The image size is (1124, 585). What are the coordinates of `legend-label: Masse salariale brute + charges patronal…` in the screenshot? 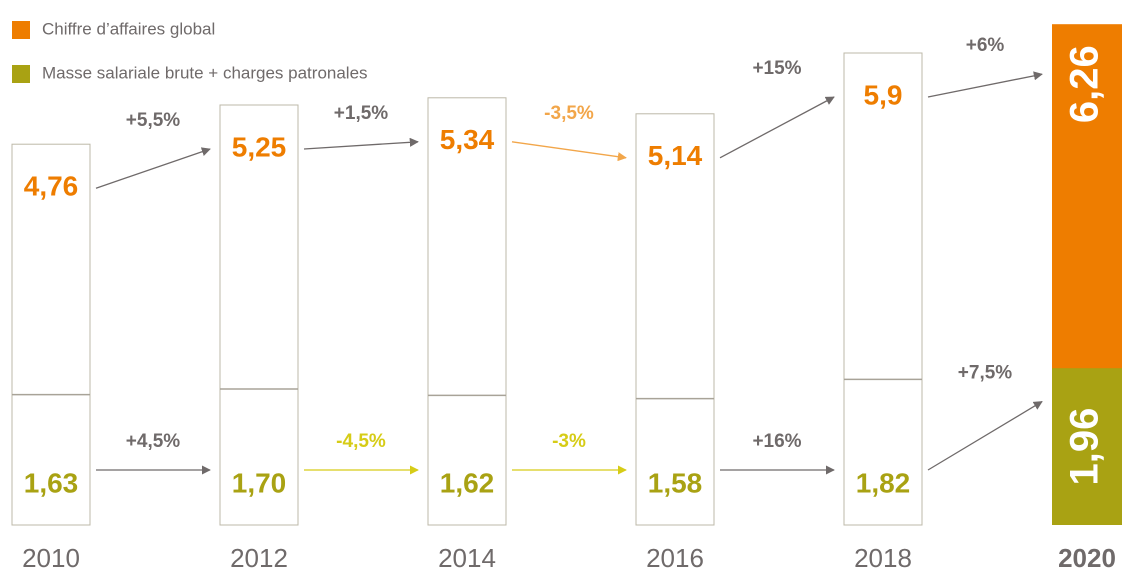 It's located at (205, 72).